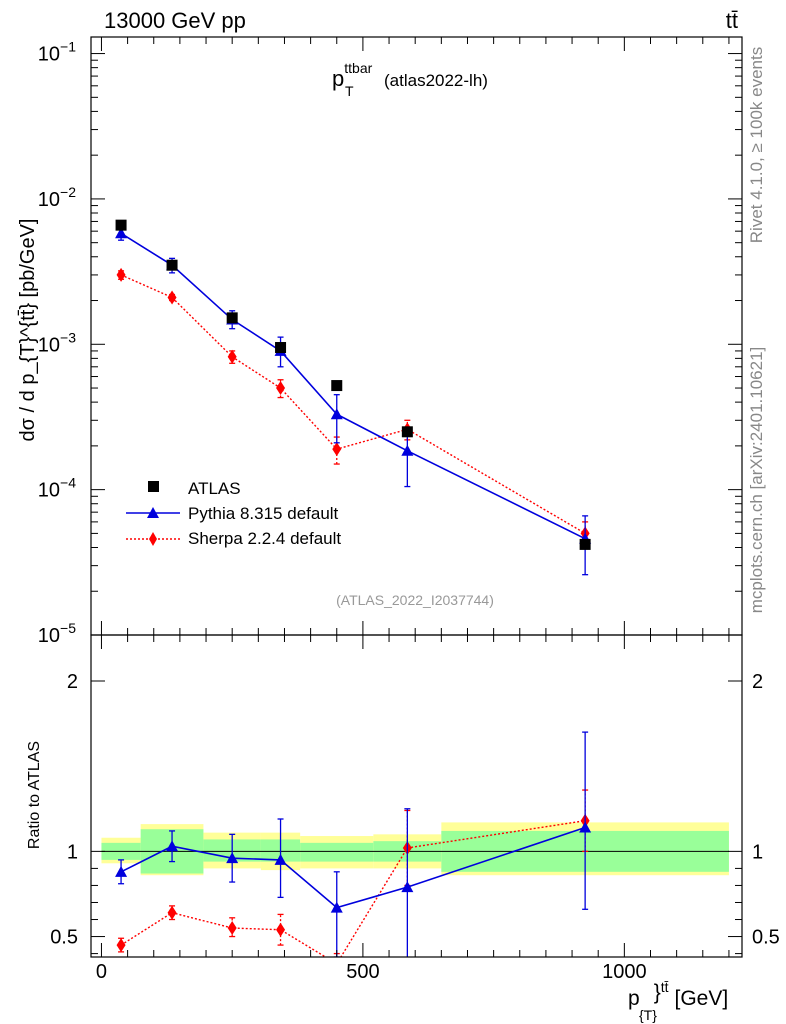 Image resolution: width=786 pixels, height=1024 pixels. I want to click on process-label: tt̄, so click(732, 20).